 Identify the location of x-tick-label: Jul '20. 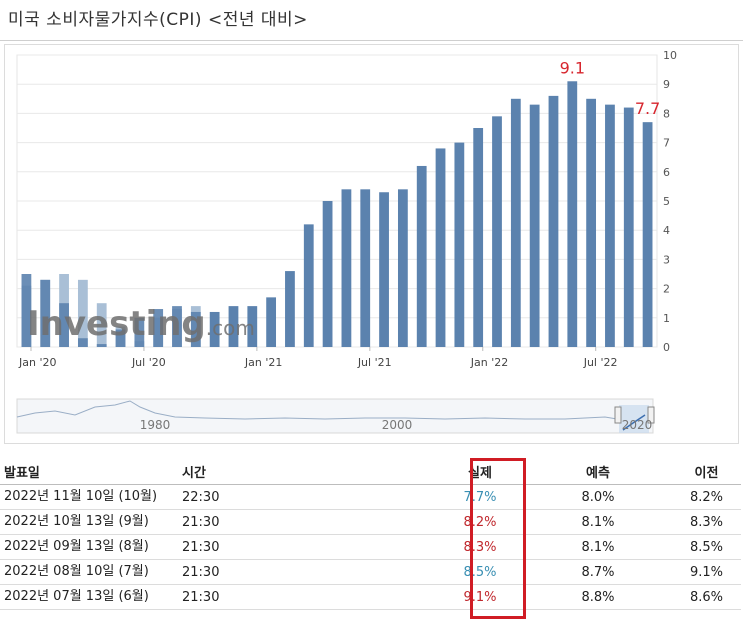
(148, 362).